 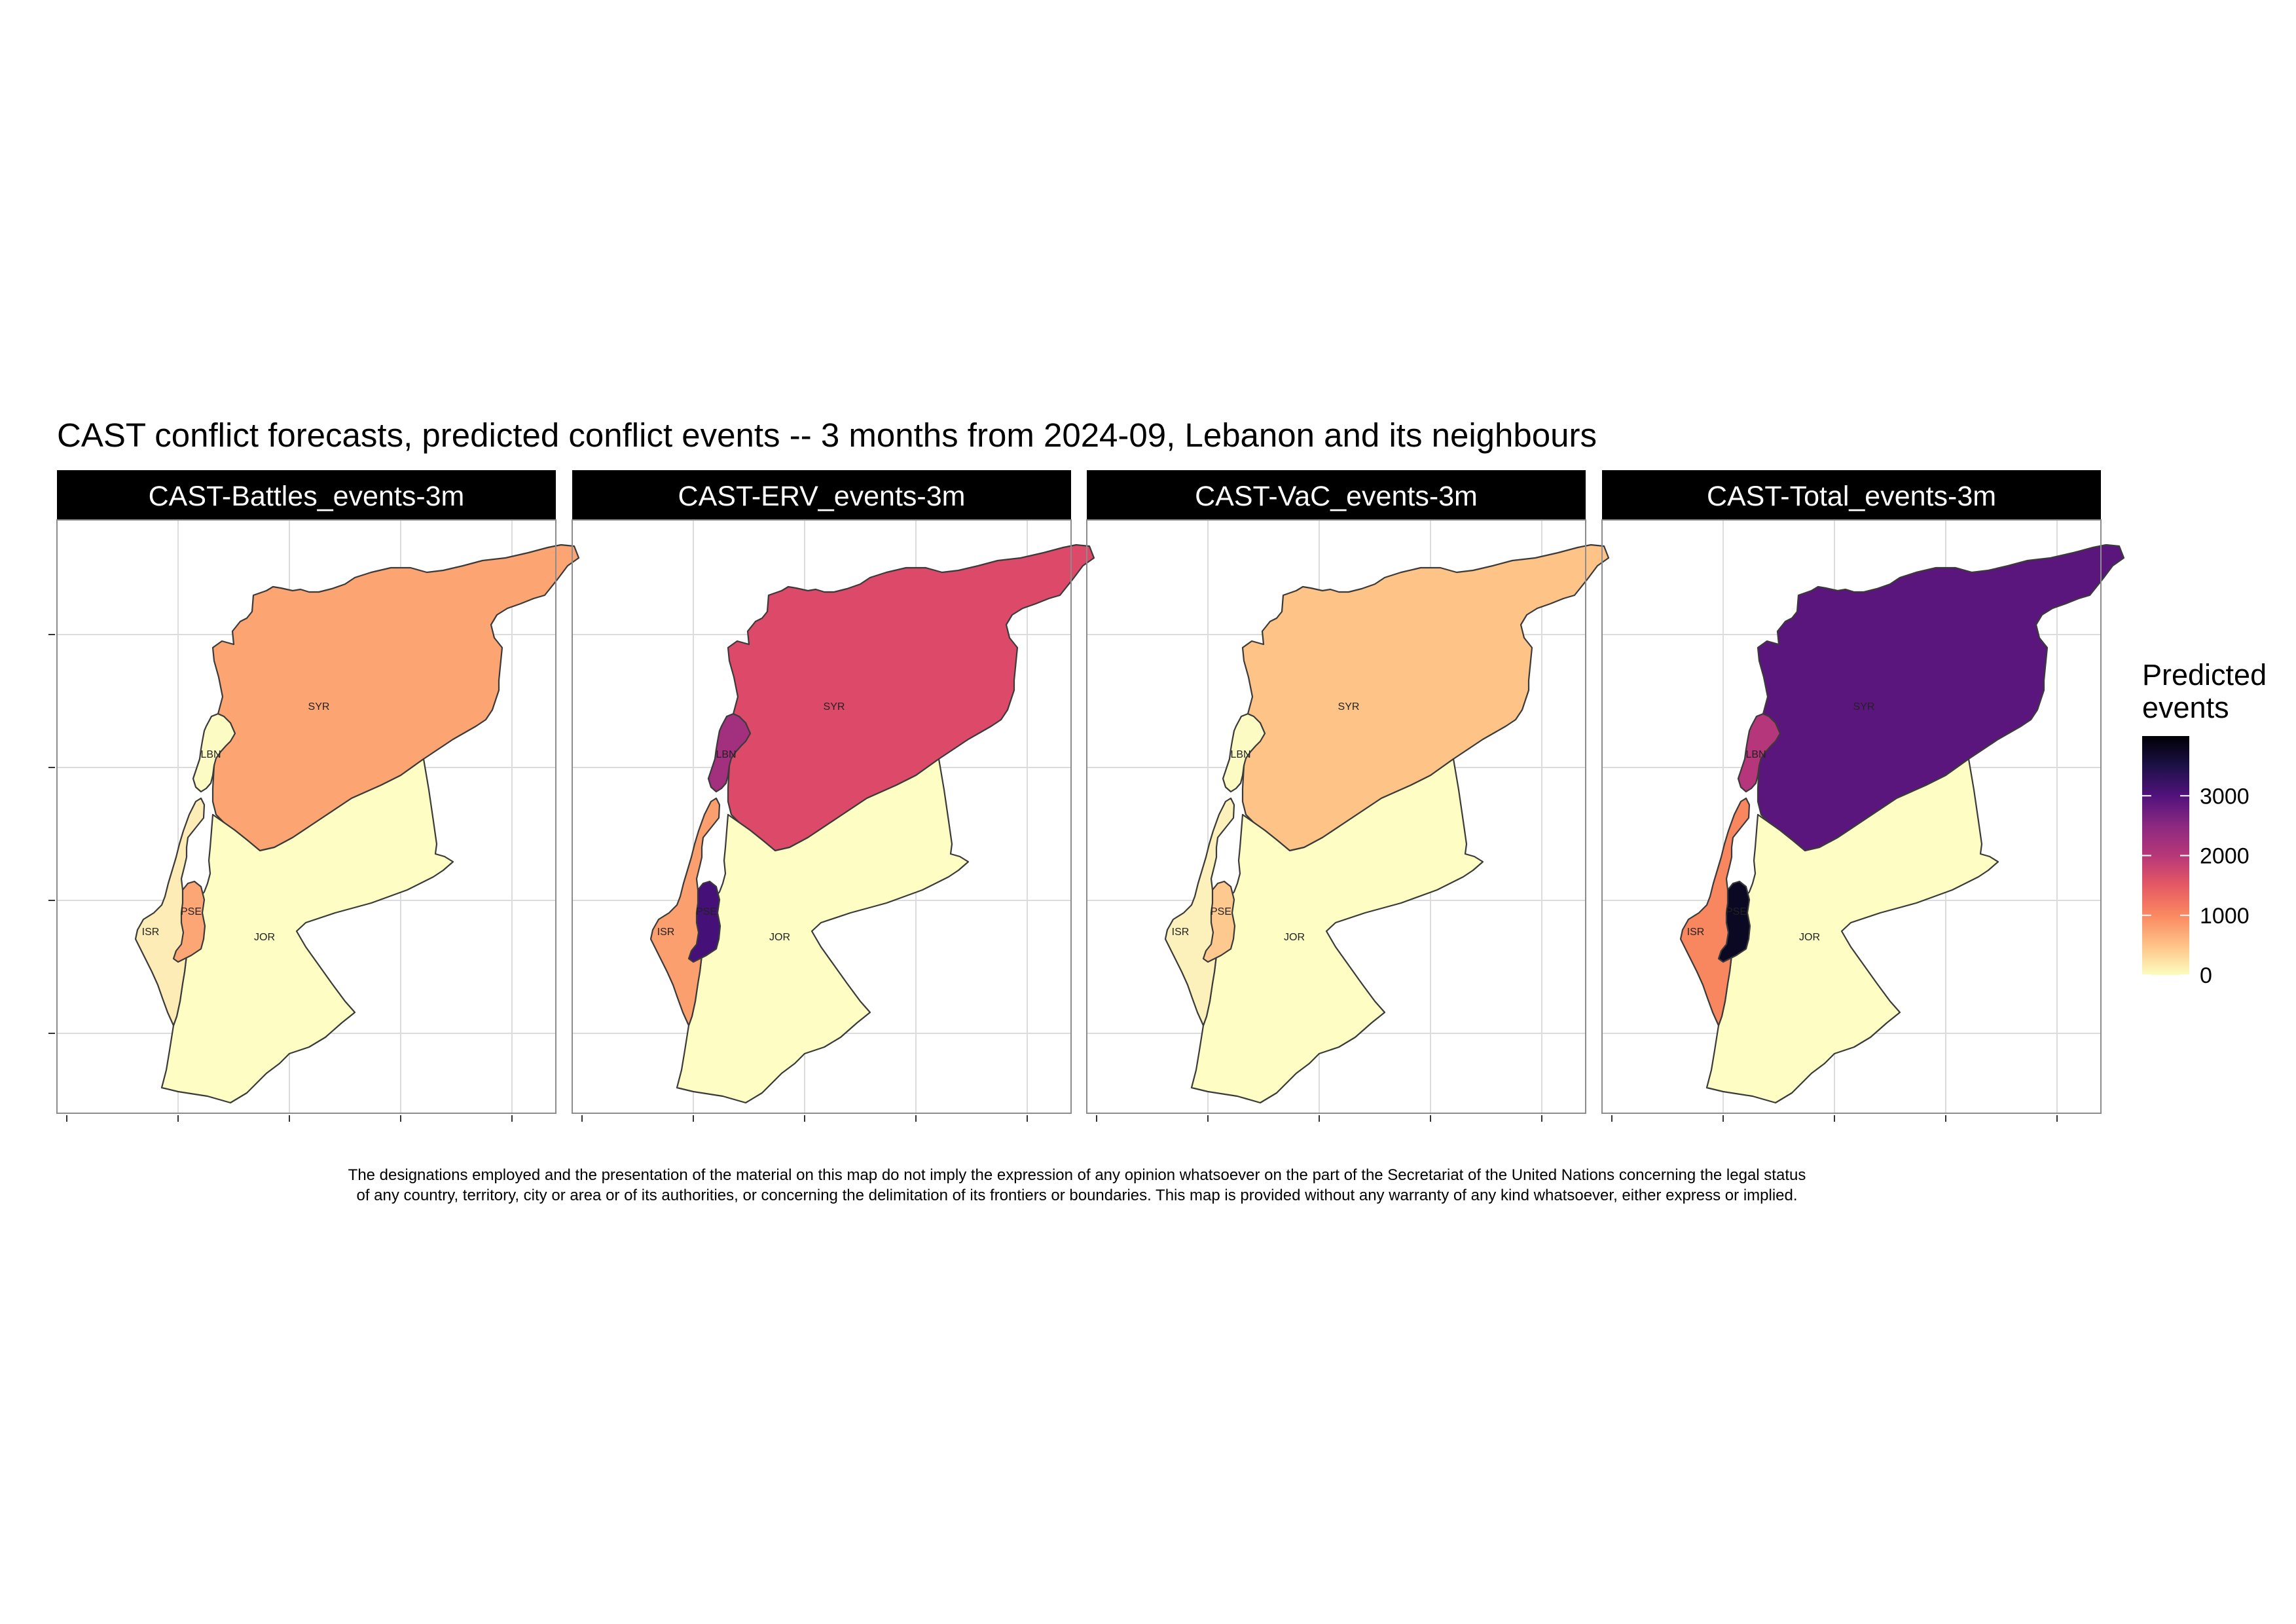 What do you see at coordinates (2225, 916) in the screenshot?
I see `legend-tick-label: 1000` at bounding box center [2225, 916].